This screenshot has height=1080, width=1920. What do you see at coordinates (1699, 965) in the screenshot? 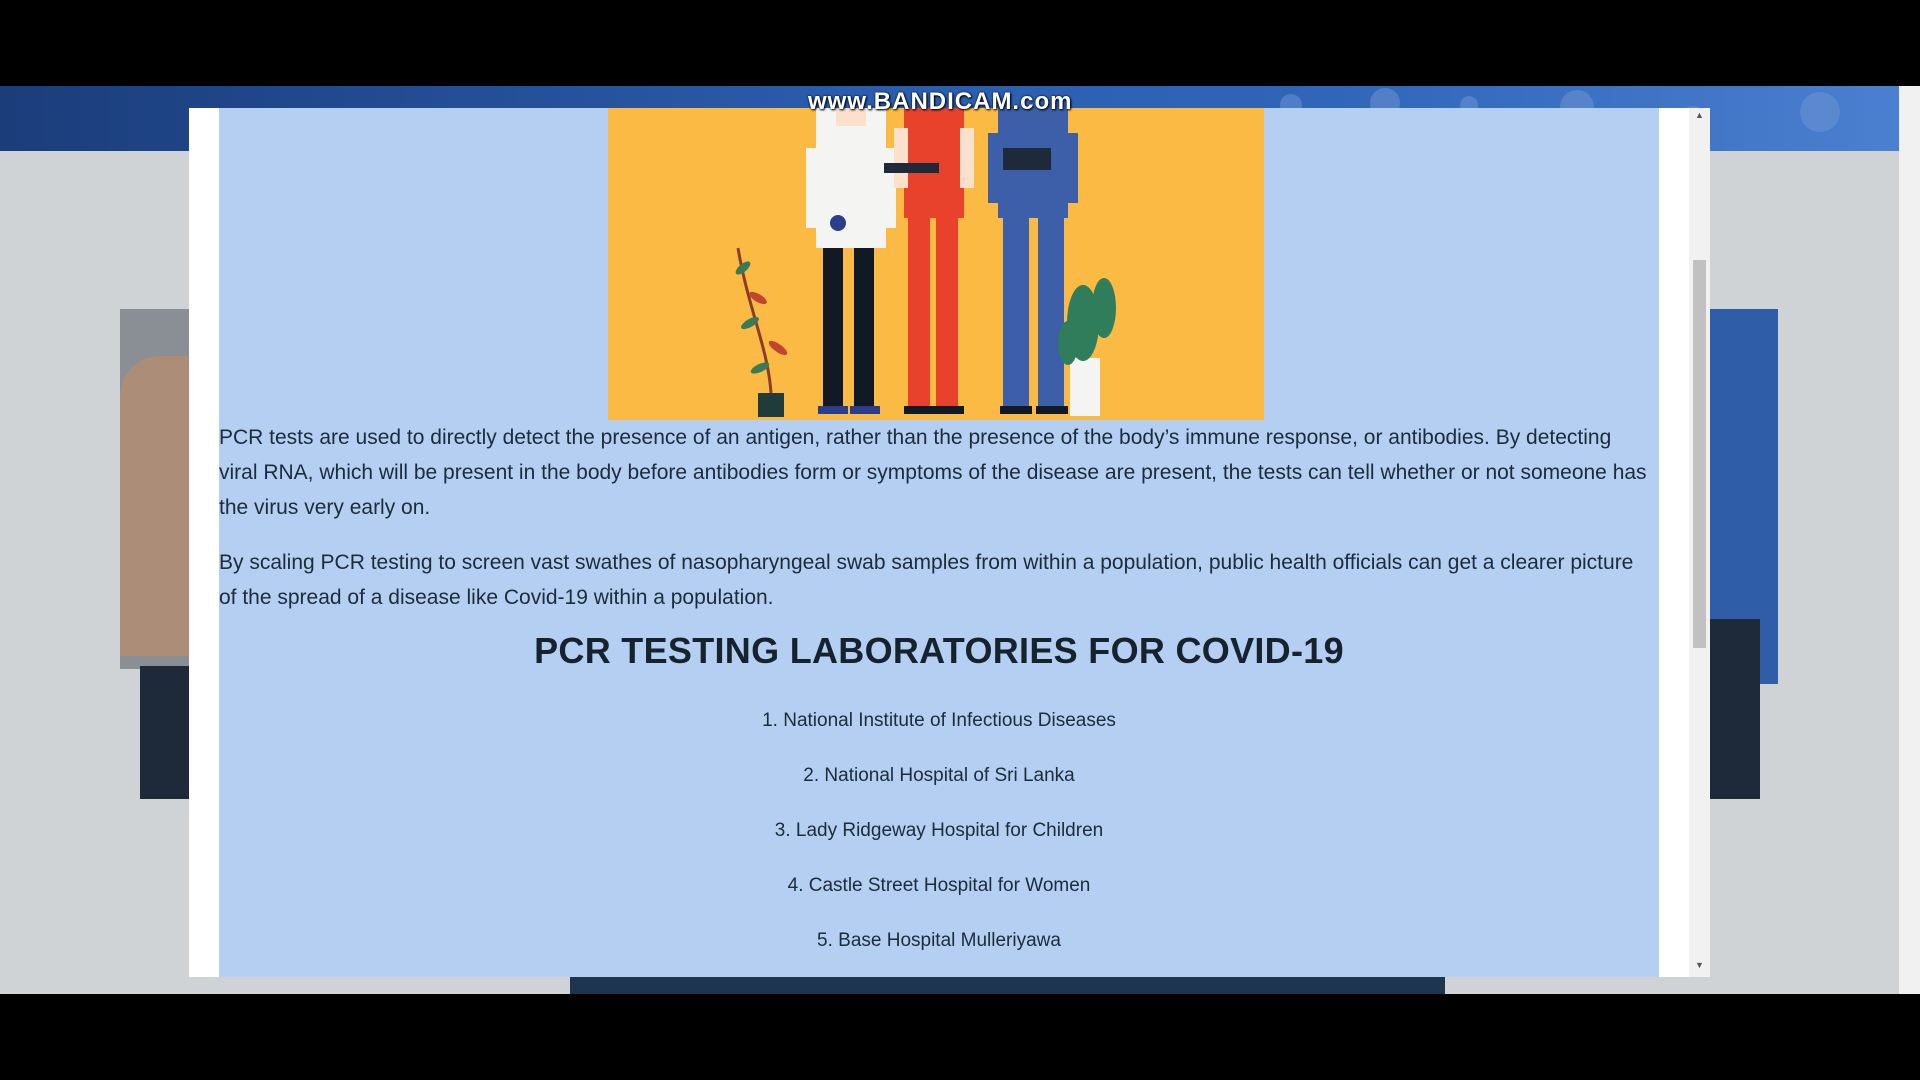
I see `modal-scroll-down-icon: ▼` at bounding box center [1699, 965].